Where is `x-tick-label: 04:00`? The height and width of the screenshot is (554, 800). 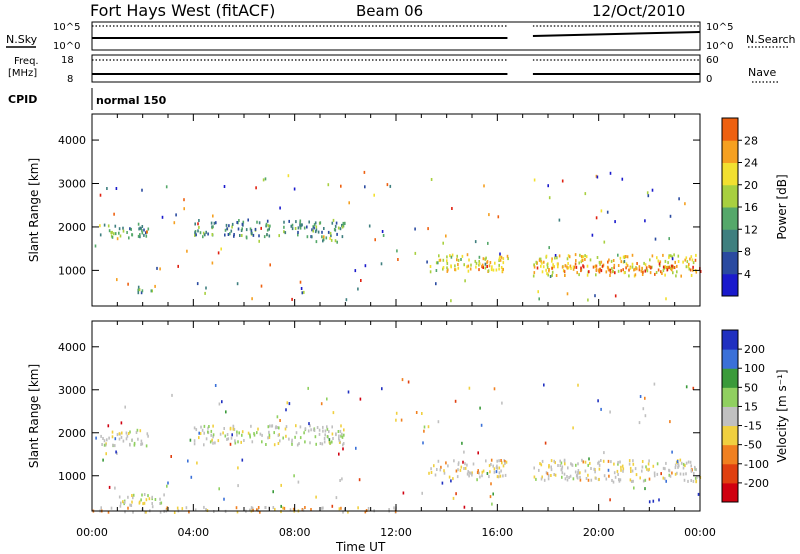 x-tick-label: 04:00 is located at coordinates (193, 532).